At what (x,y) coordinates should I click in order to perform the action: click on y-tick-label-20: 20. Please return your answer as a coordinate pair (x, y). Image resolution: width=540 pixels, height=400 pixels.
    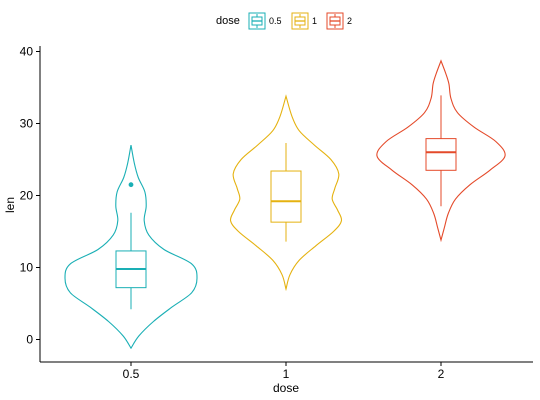
    Looking at the image, I should click on (27, 196).